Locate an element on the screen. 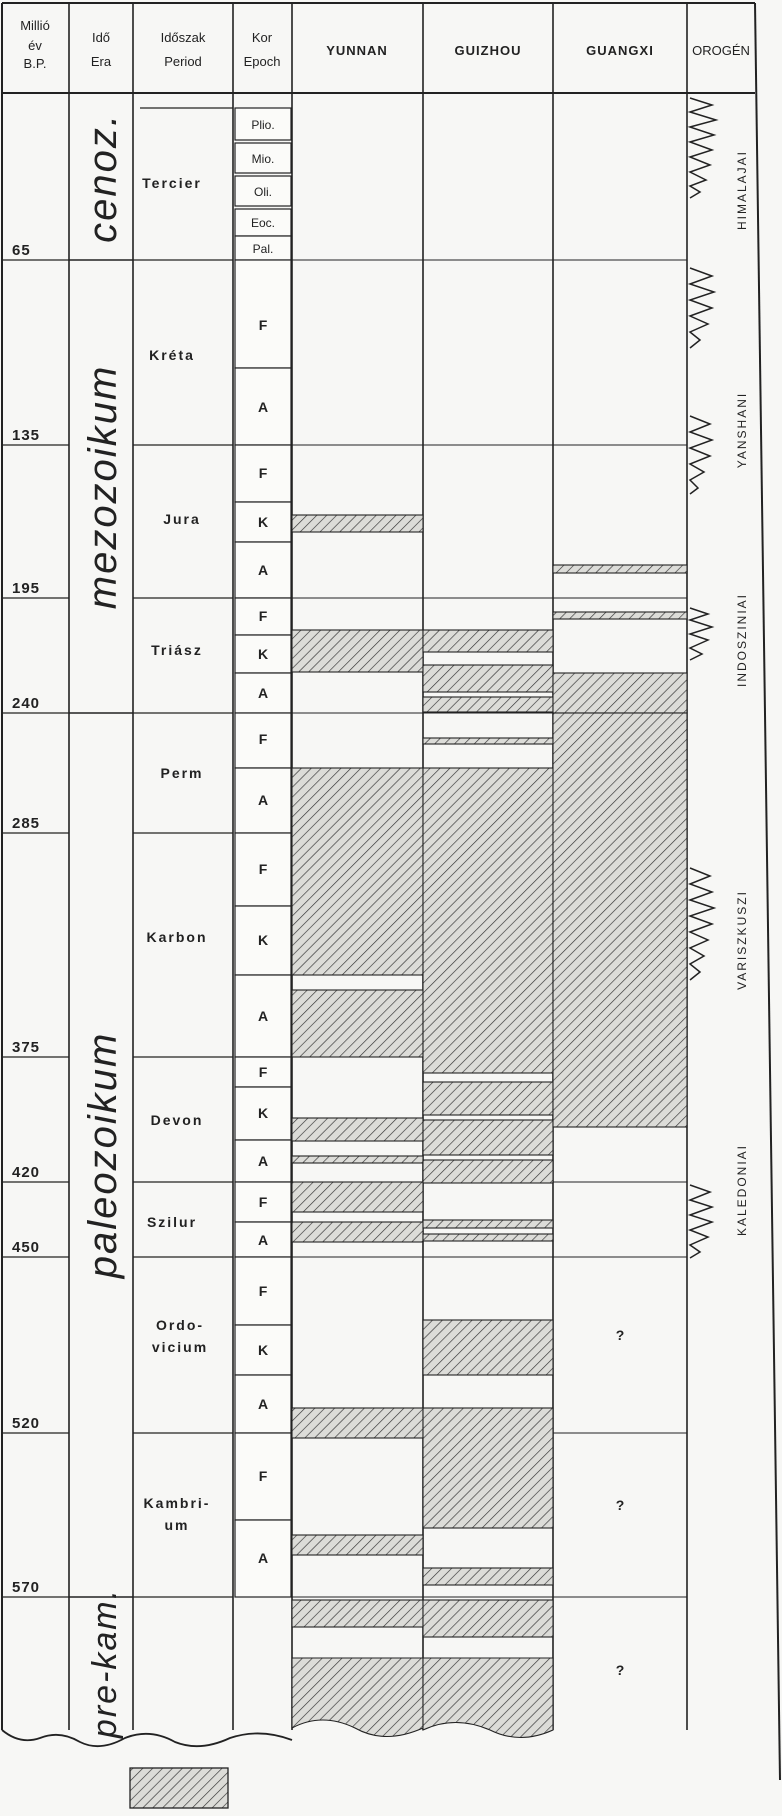 The height and width of the screenshot is (1816, 782). age-boundaries is located at coordinates (35, 928).